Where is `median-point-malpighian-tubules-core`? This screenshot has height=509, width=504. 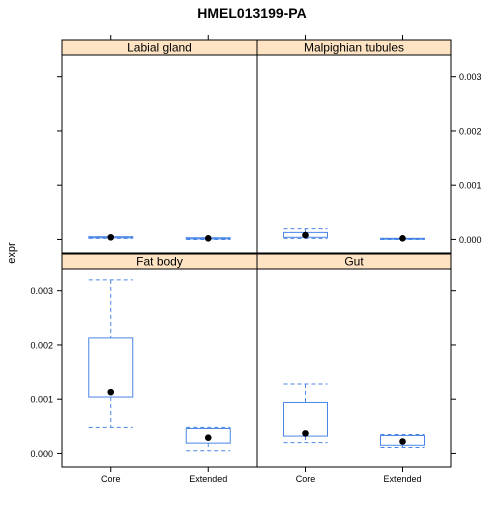
median-point-malpighian-tubules-core is located at coordinates (305, 235).